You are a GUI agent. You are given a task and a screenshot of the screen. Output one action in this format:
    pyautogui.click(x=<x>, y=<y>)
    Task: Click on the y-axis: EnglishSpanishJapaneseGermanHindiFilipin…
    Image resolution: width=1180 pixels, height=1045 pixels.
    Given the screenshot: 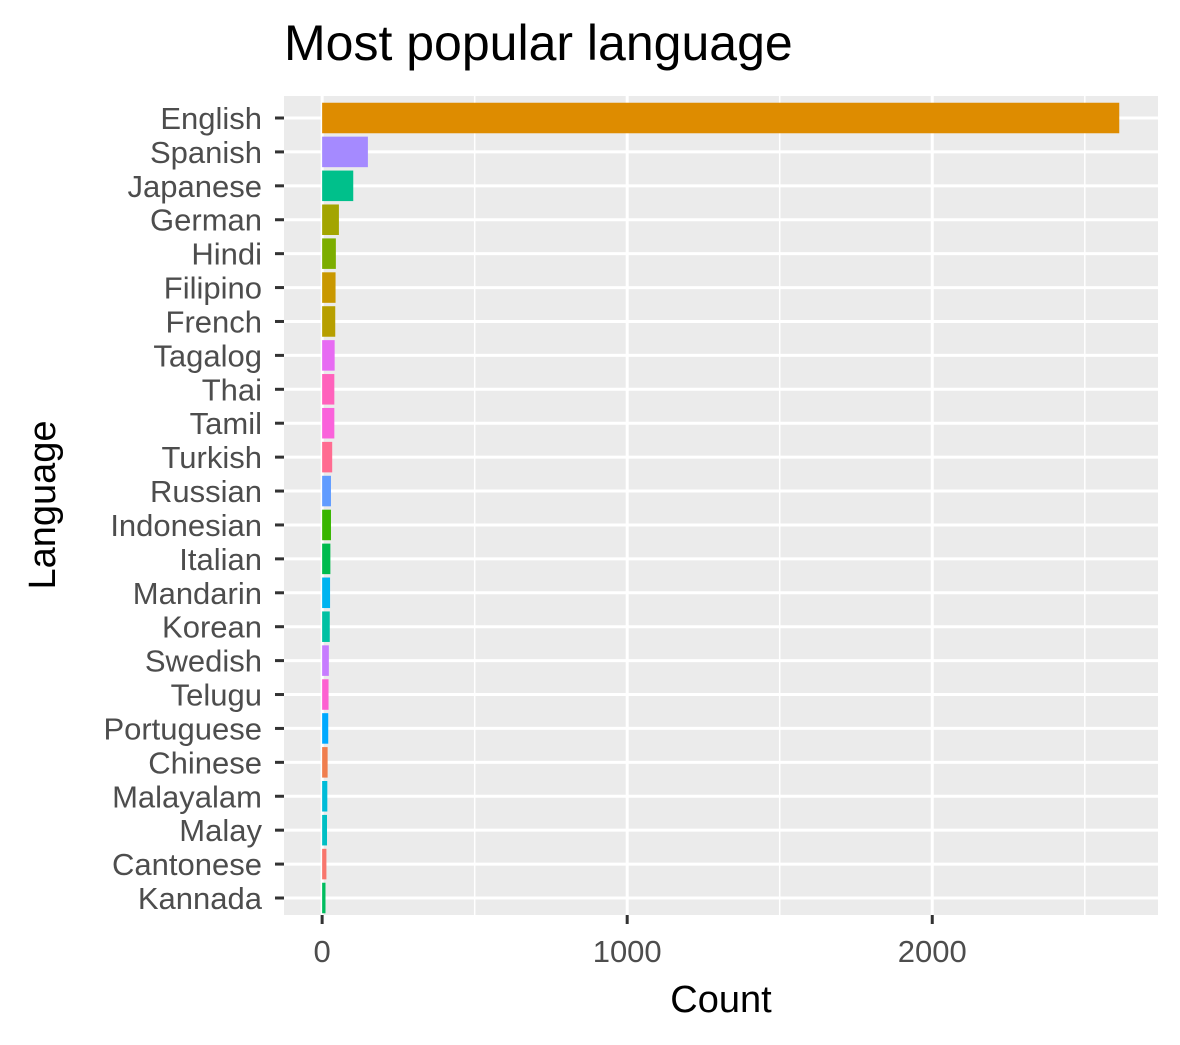 What is the action you would take?
    pyautogui.click(x=193, y=508)
    